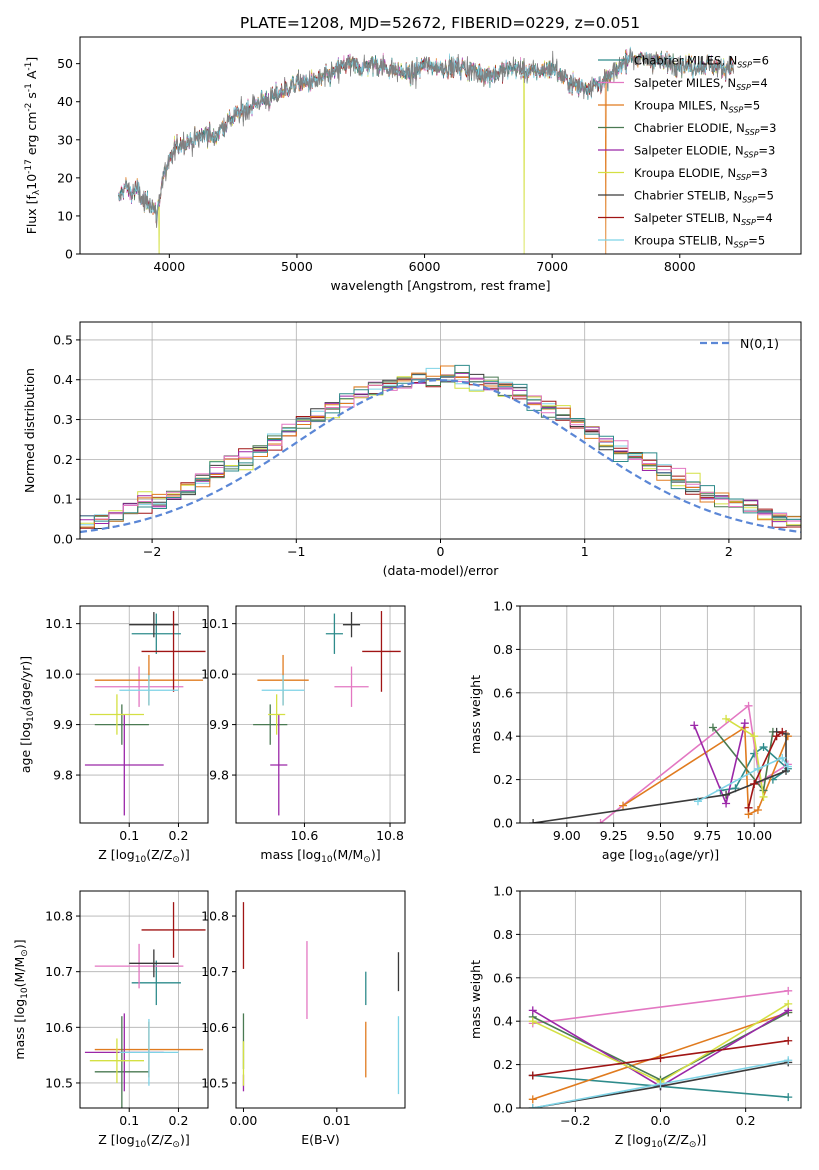 The height and width of the screenshot is (1170, 819). What do you see at coordinates (685, 83) in the screenshot?
I see `legend-label: Salpeter MILES, N` at bounding box center [685, 83].